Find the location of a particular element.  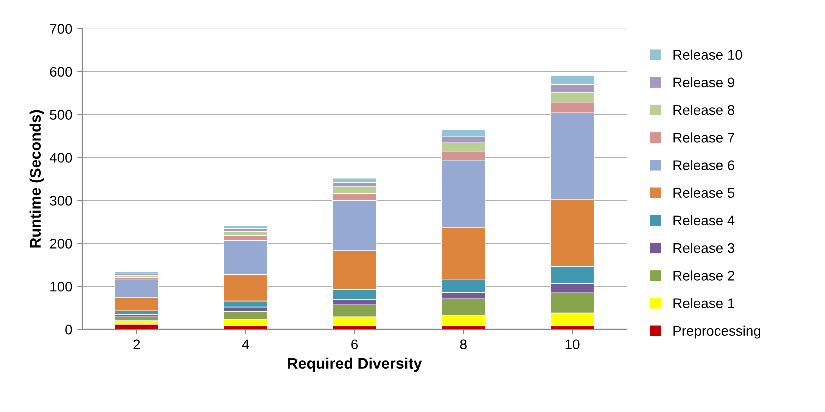

legend-label: Release 1 is located at coordinates (704, 303).